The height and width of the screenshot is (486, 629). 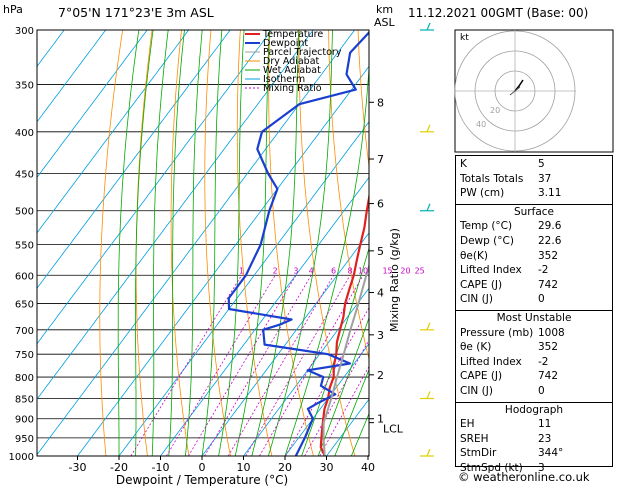 I want to click on km-tick-label: 2, so click(x=380, y=375).